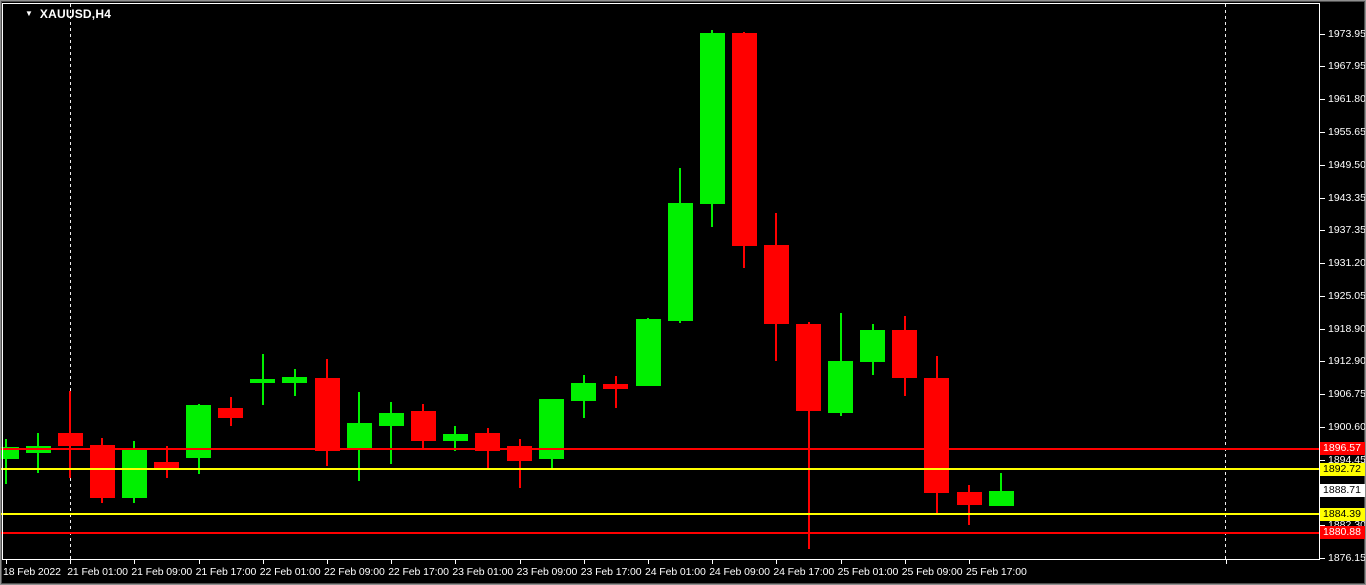 Image resolution: width=1366 pixels, height=585 pixels. I want to click on price-level-label: 1892.72, so click(1342, 469).